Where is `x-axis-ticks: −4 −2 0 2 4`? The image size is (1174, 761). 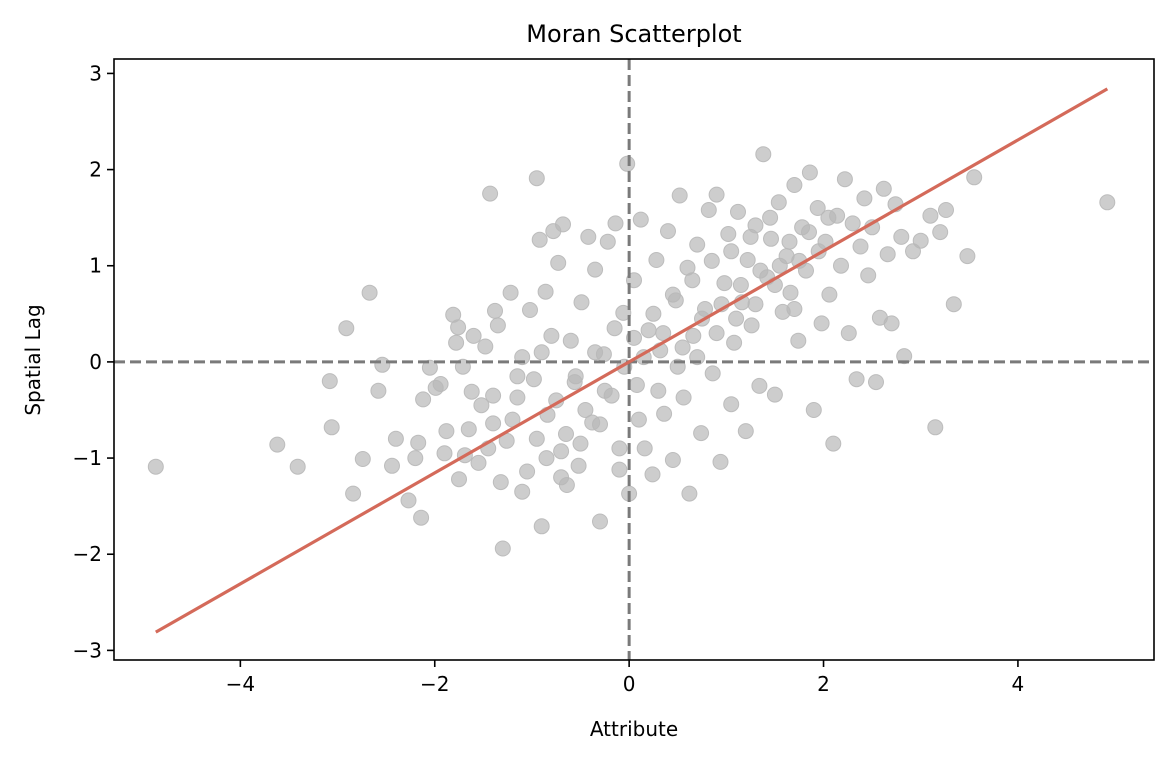
x-axis-ticks: −4 −2 0 2 4 is located at coordinates (625, 678).